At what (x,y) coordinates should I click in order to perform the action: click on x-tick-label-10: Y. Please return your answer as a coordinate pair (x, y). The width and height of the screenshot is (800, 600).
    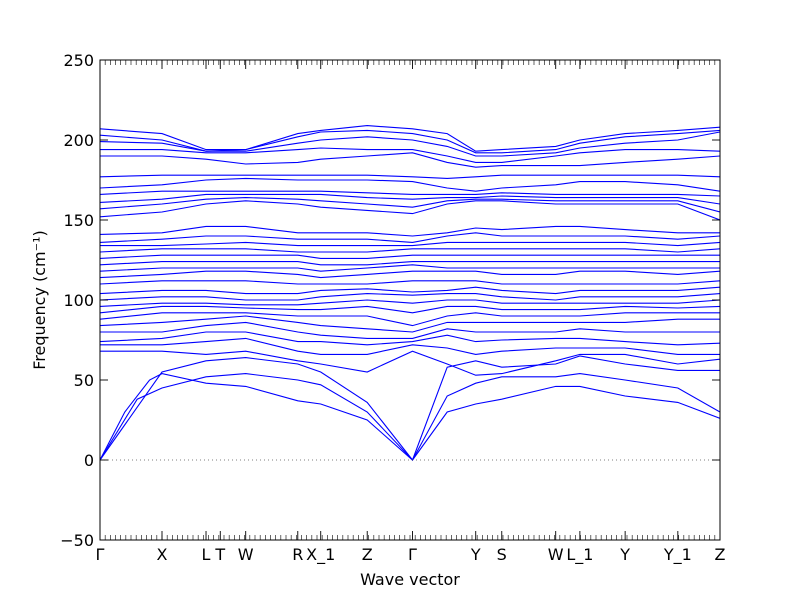
    Looking at the image, I should click on (475, 554).